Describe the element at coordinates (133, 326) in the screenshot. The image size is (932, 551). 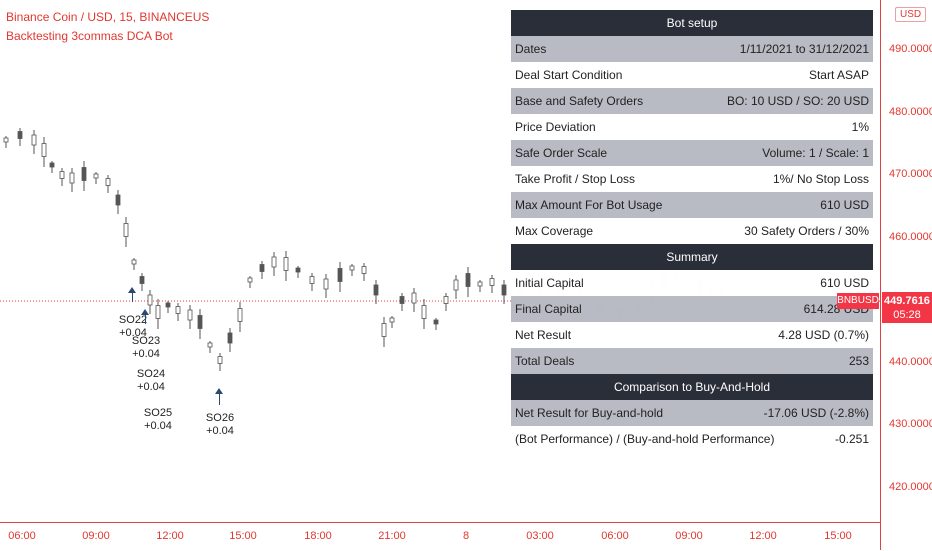
I see `so22-label: SO22 +0.04` at that location.